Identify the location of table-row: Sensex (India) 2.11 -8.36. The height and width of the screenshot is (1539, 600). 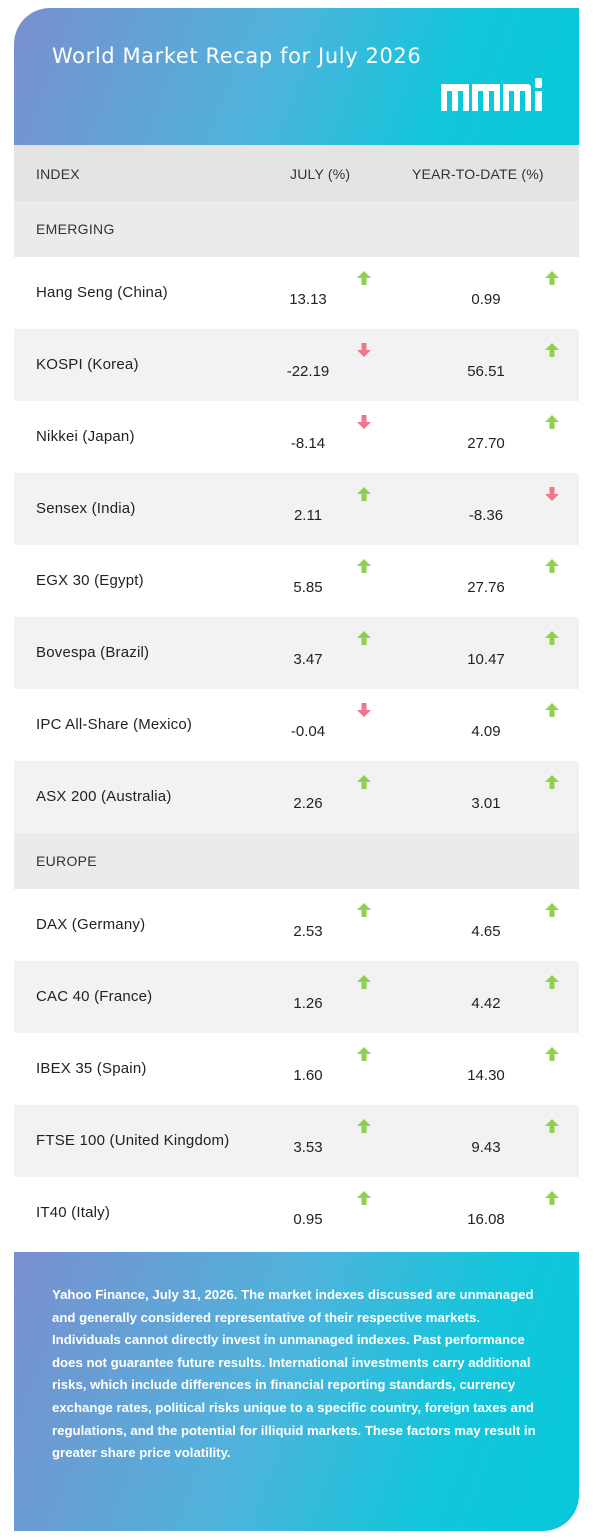
(296, 509).